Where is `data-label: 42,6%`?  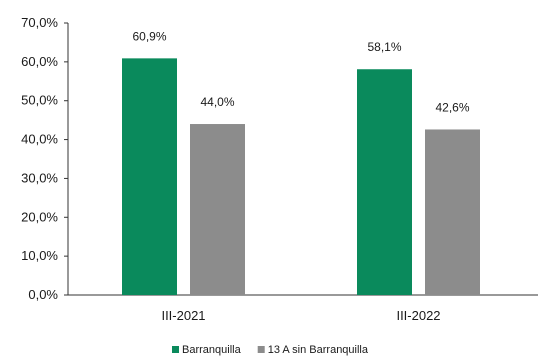
data-label: 42,6% is located at coordinates (452, 107).